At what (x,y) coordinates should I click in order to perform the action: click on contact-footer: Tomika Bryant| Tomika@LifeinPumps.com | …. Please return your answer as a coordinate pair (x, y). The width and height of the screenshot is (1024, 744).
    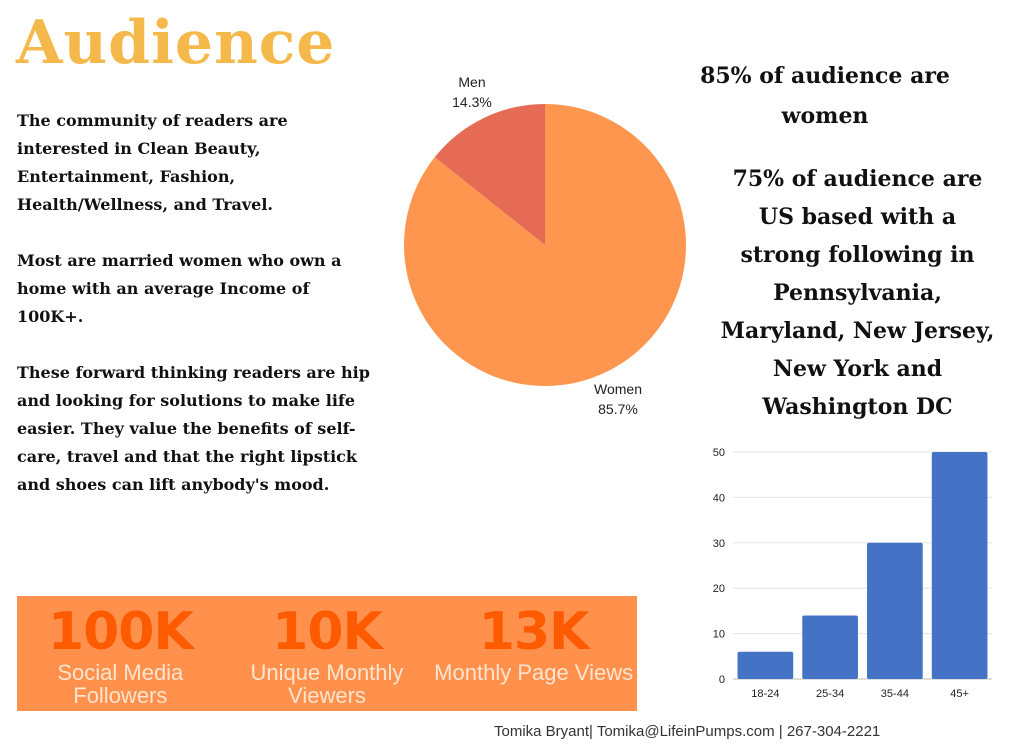
    Looking at the image, I should click on (687, 731).